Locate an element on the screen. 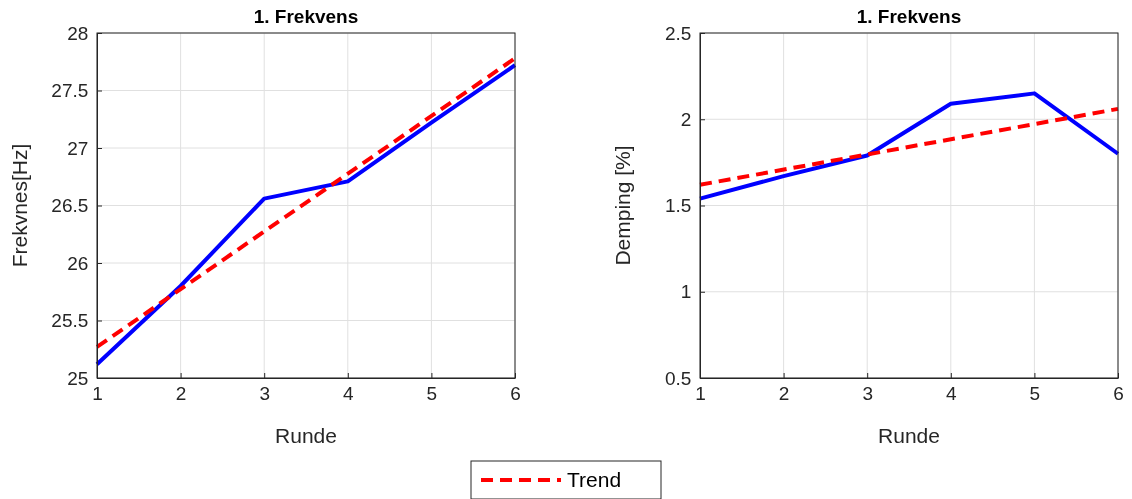  y-tick-label: 1.5 is located at coordinates (678, 206).